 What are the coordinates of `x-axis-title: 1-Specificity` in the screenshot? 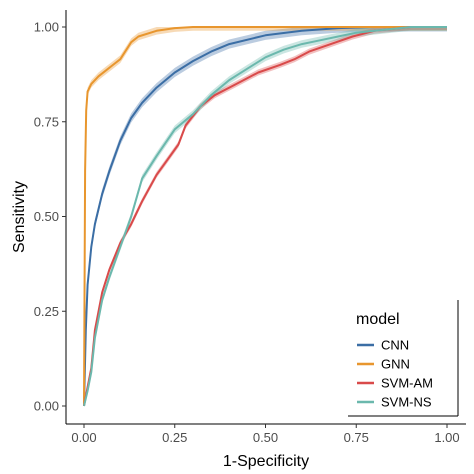 It's located at (266, 461).